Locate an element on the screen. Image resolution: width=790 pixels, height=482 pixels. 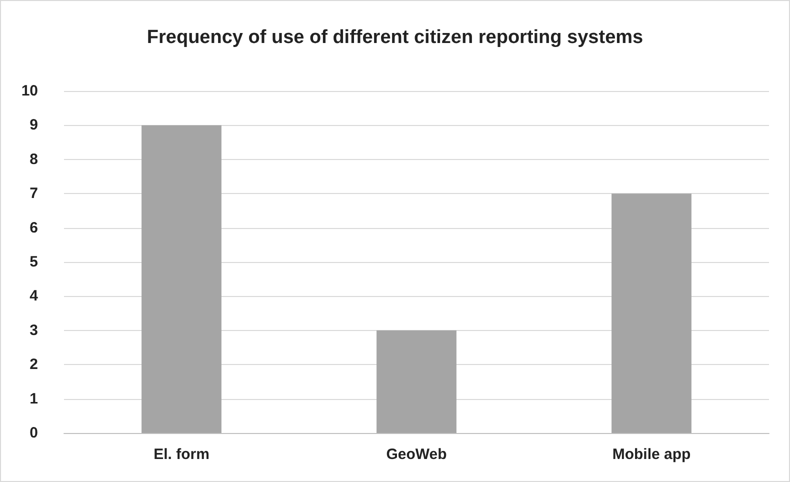
y-tick-label: 9 is located at coordinates (34, 125).